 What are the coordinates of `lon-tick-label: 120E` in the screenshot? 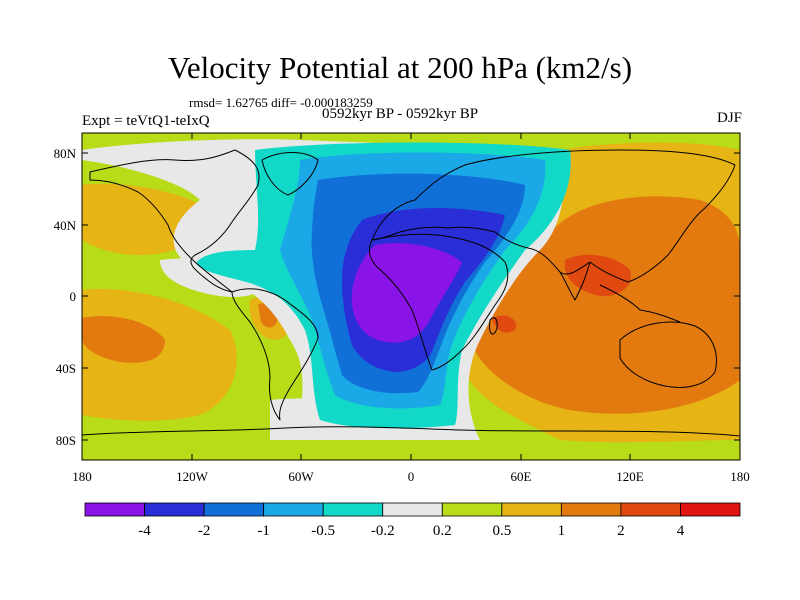 It's located at (630, 476).